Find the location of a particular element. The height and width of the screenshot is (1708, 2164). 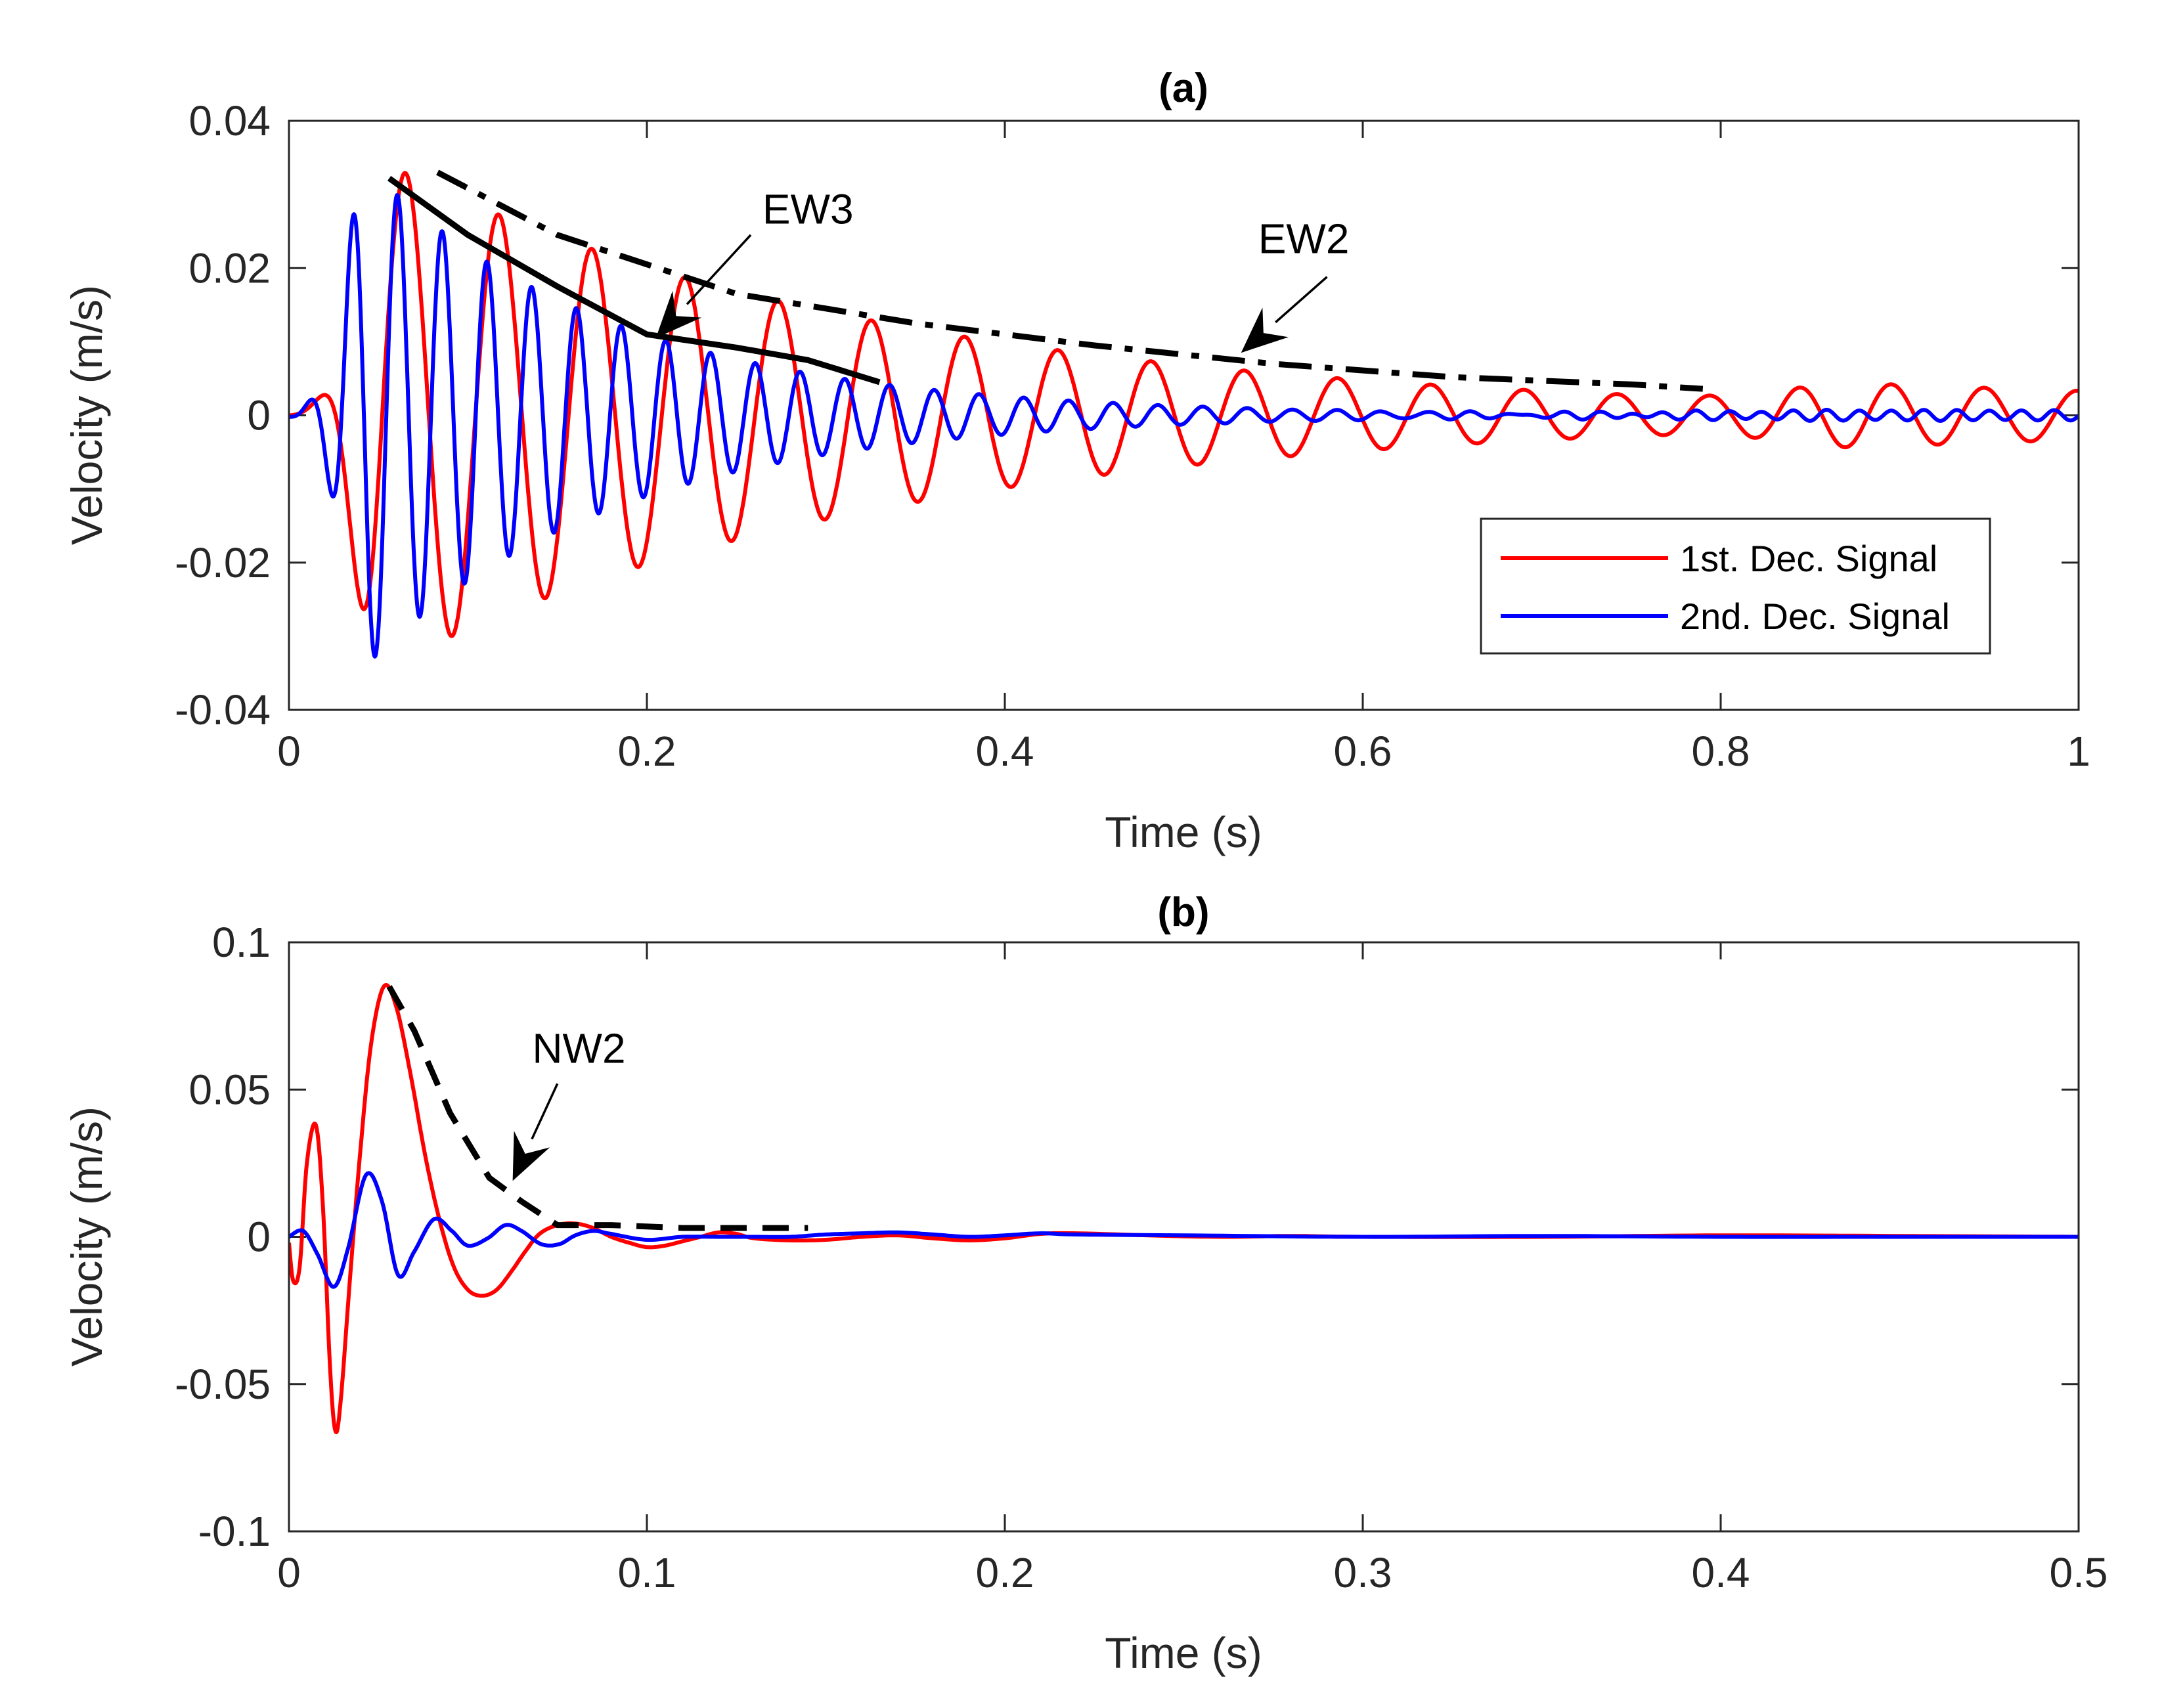

ytick-label: -0.04 is located at coordinates (223, 710).